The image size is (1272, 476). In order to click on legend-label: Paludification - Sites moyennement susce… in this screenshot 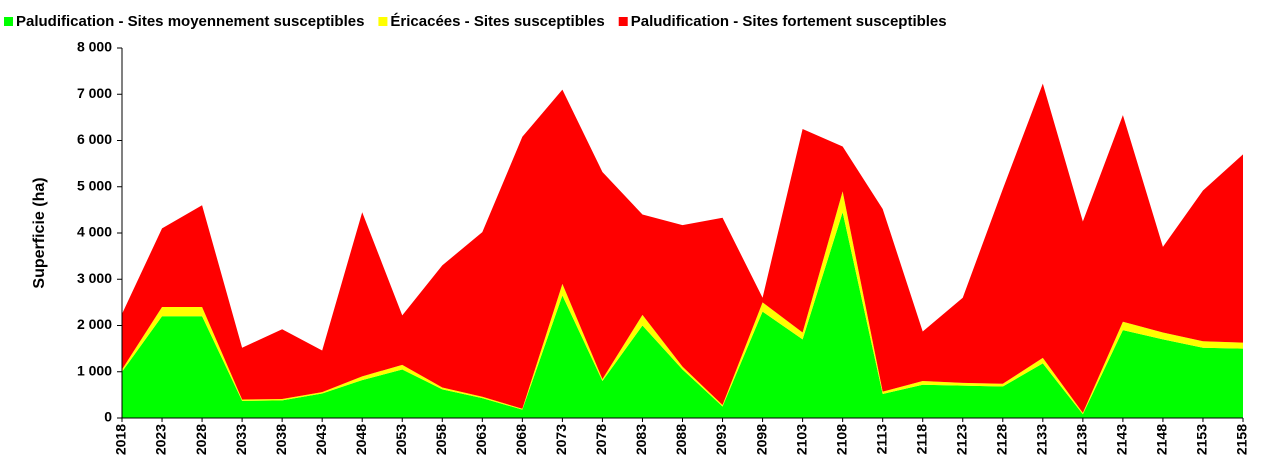, I will do `click(190, 21)`.